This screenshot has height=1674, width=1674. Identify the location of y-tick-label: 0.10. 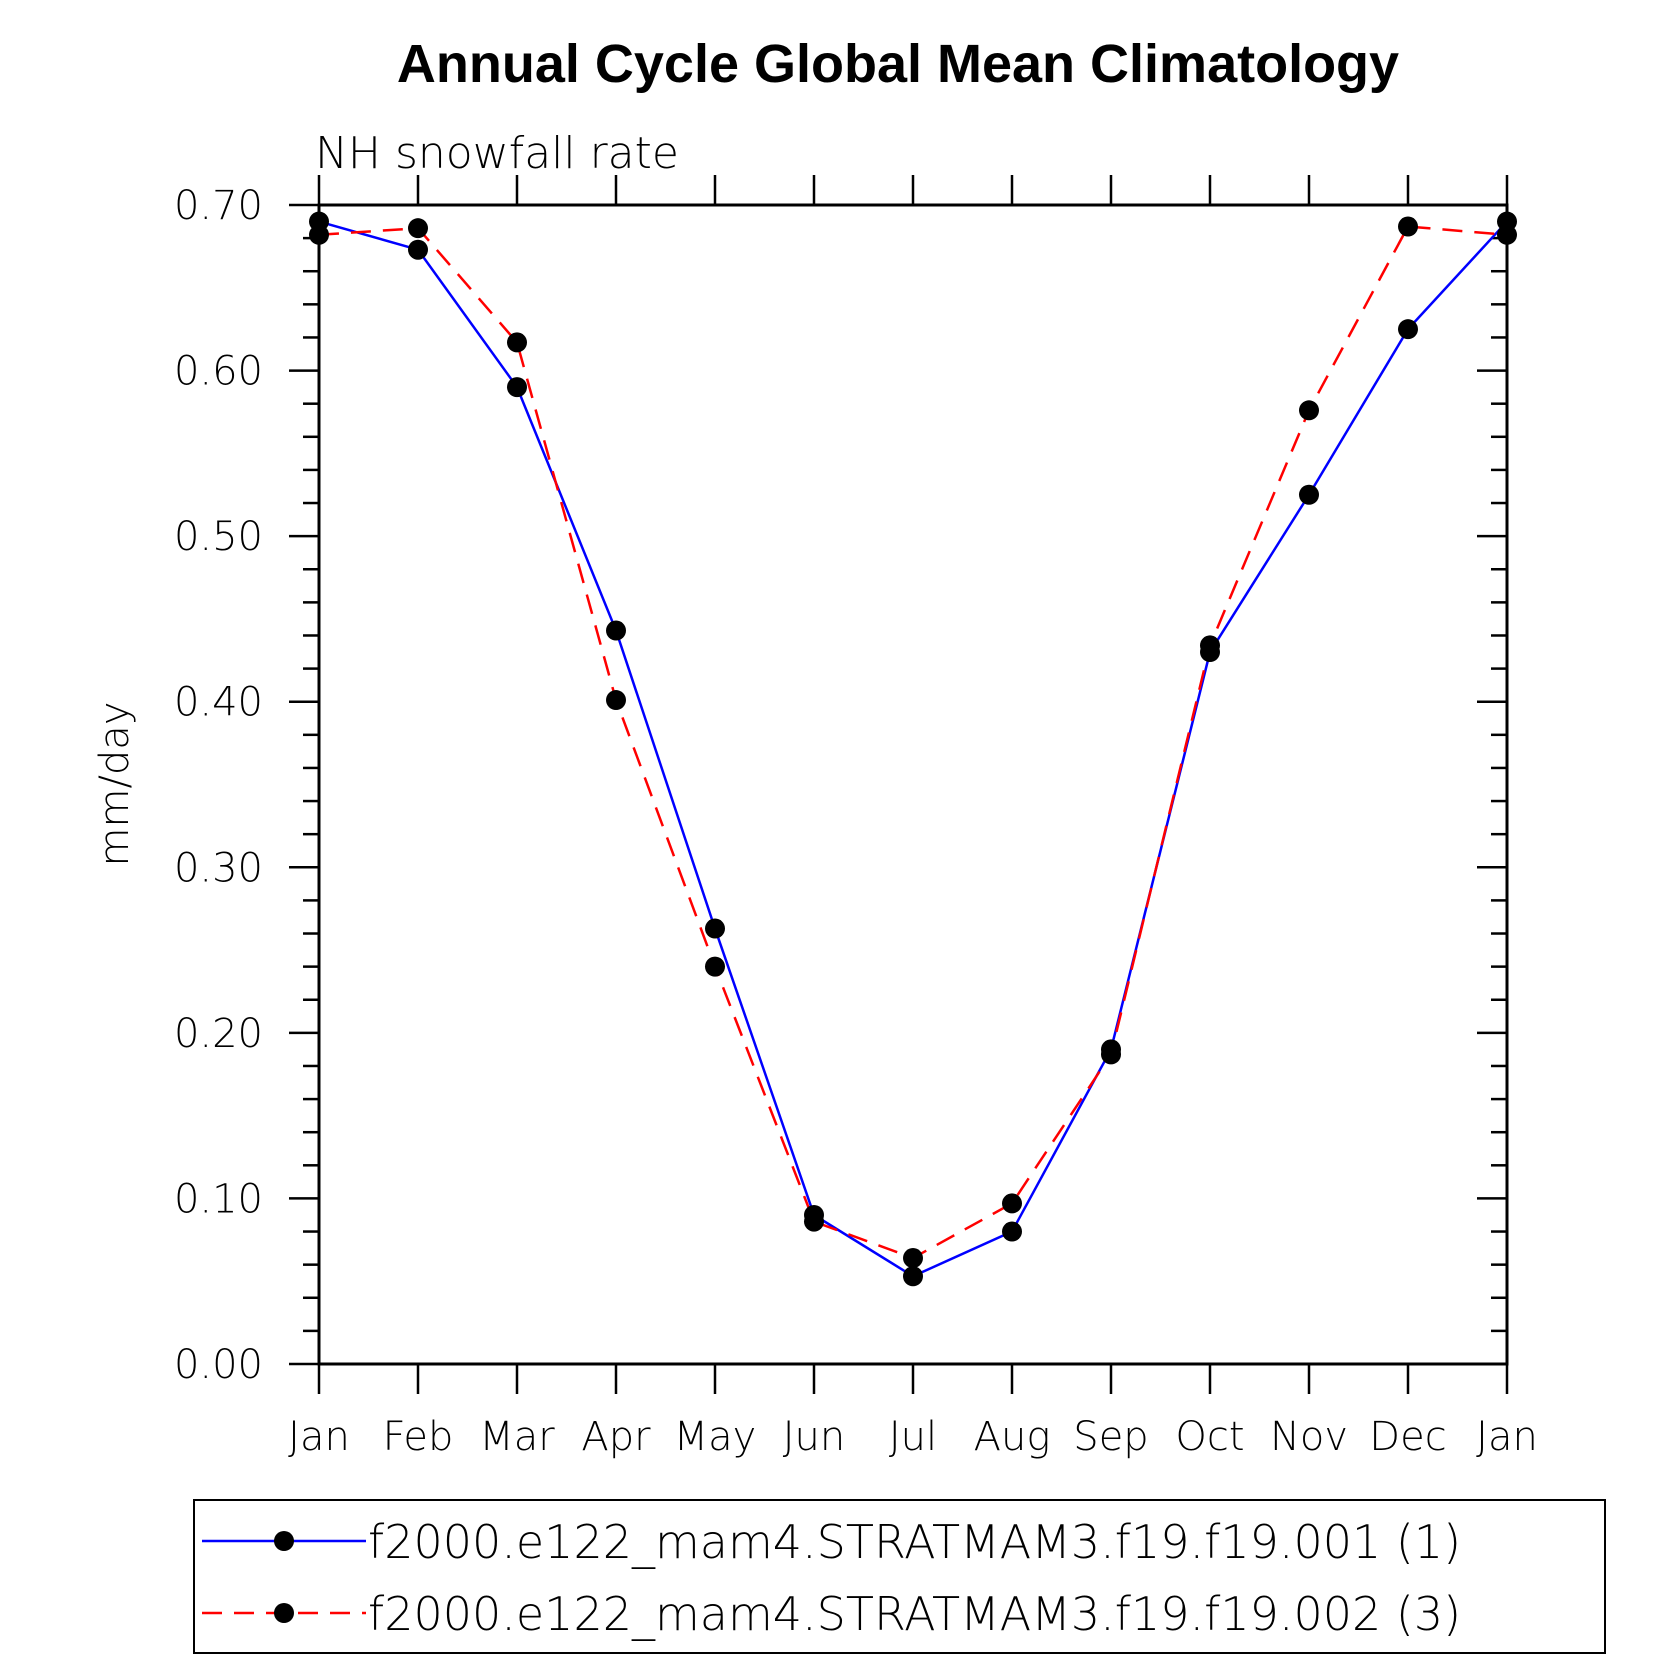
(218, 1199).